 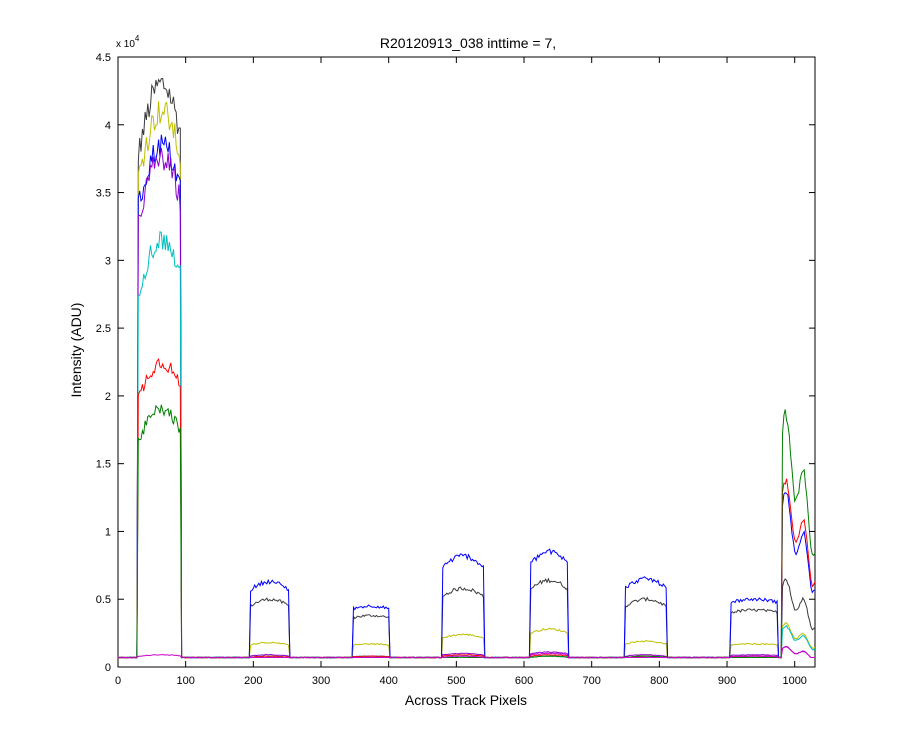 What do you see at coordinates (524, 681) in the screenshot?
I see `x-tick-label: 600` at bounding box center [524, 681].